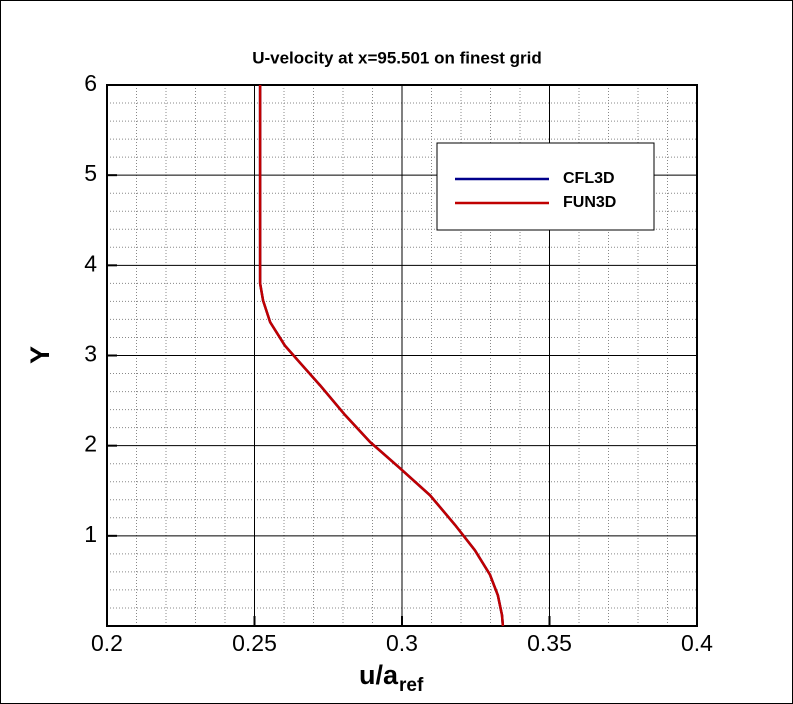 Image resolution: width=793 pixels, height=704 pixels. Describe the element at coordinates (402, 643) in the screenshot. I see `x-tick-label: 0.3` at that location.